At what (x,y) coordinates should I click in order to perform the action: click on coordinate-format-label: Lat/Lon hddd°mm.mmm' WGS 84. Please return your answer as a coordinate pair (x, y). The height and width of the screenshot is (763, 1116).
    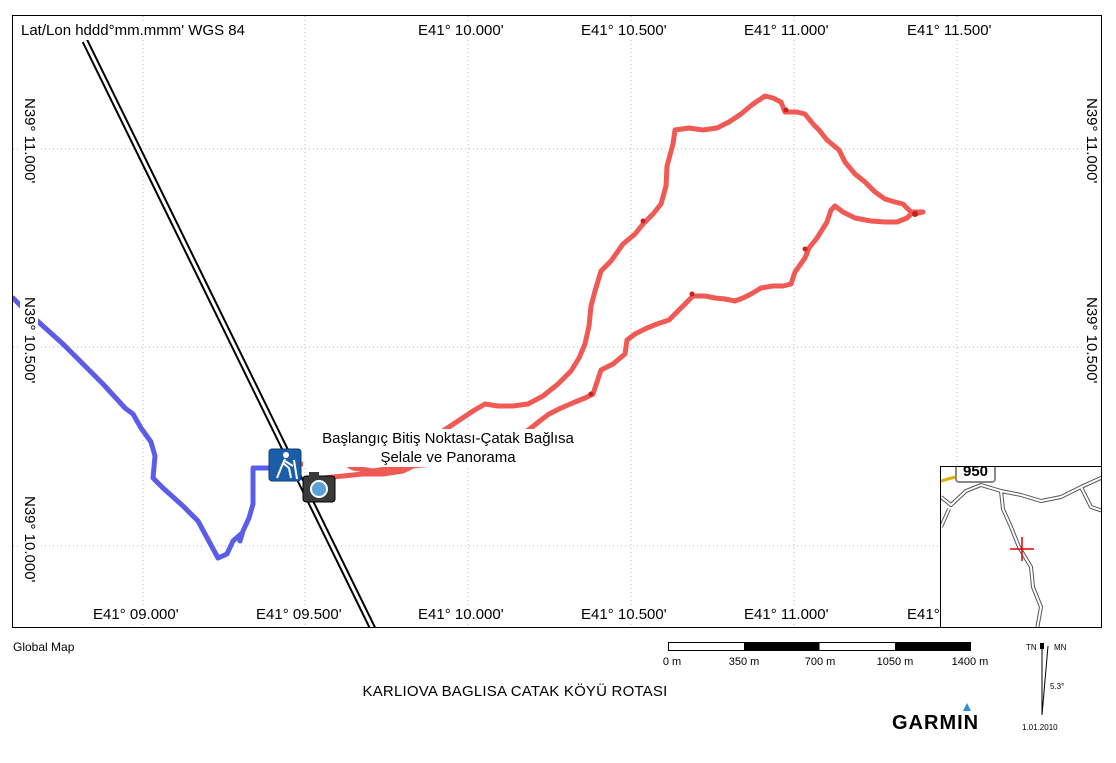
    Looking at the image, I should click on (133, 31).